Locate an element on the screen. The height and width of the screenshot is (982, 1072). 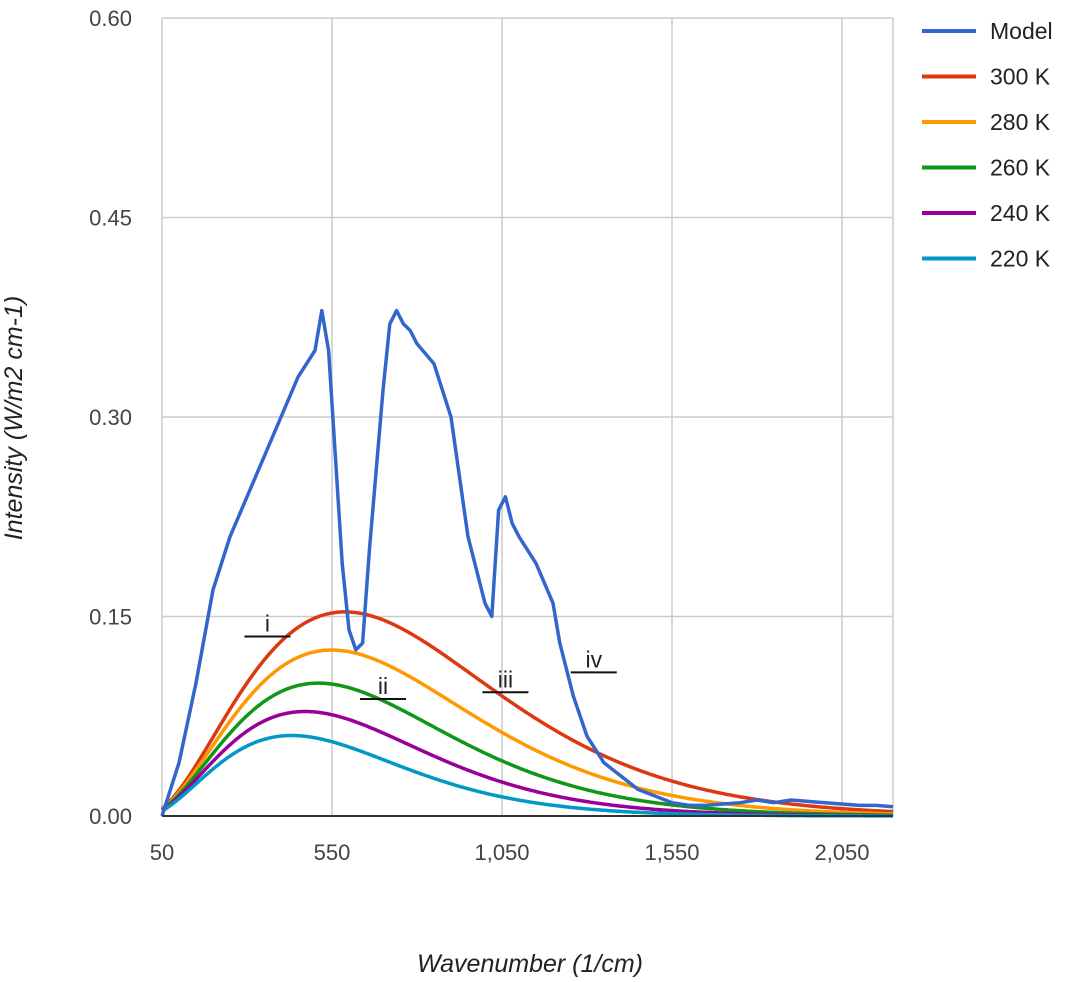
legend-label: 300 K is located at coordinates (1020, 77).